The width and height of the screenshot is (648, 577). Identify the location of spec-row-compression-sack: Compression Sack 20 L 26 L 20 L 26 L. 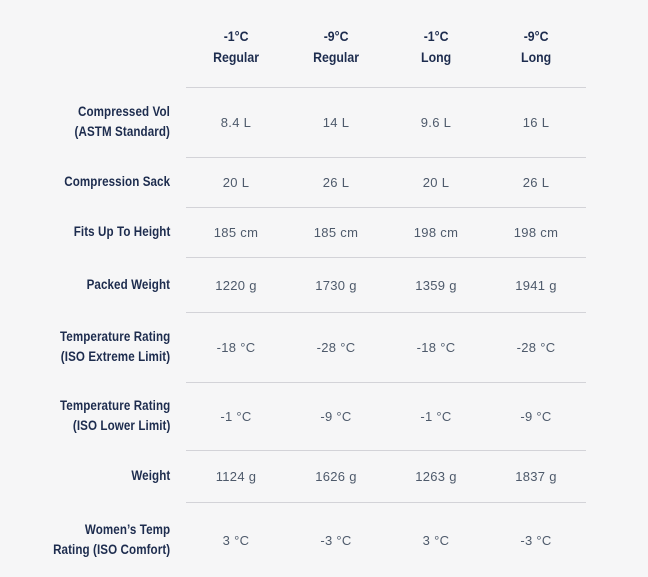
(324, 182).